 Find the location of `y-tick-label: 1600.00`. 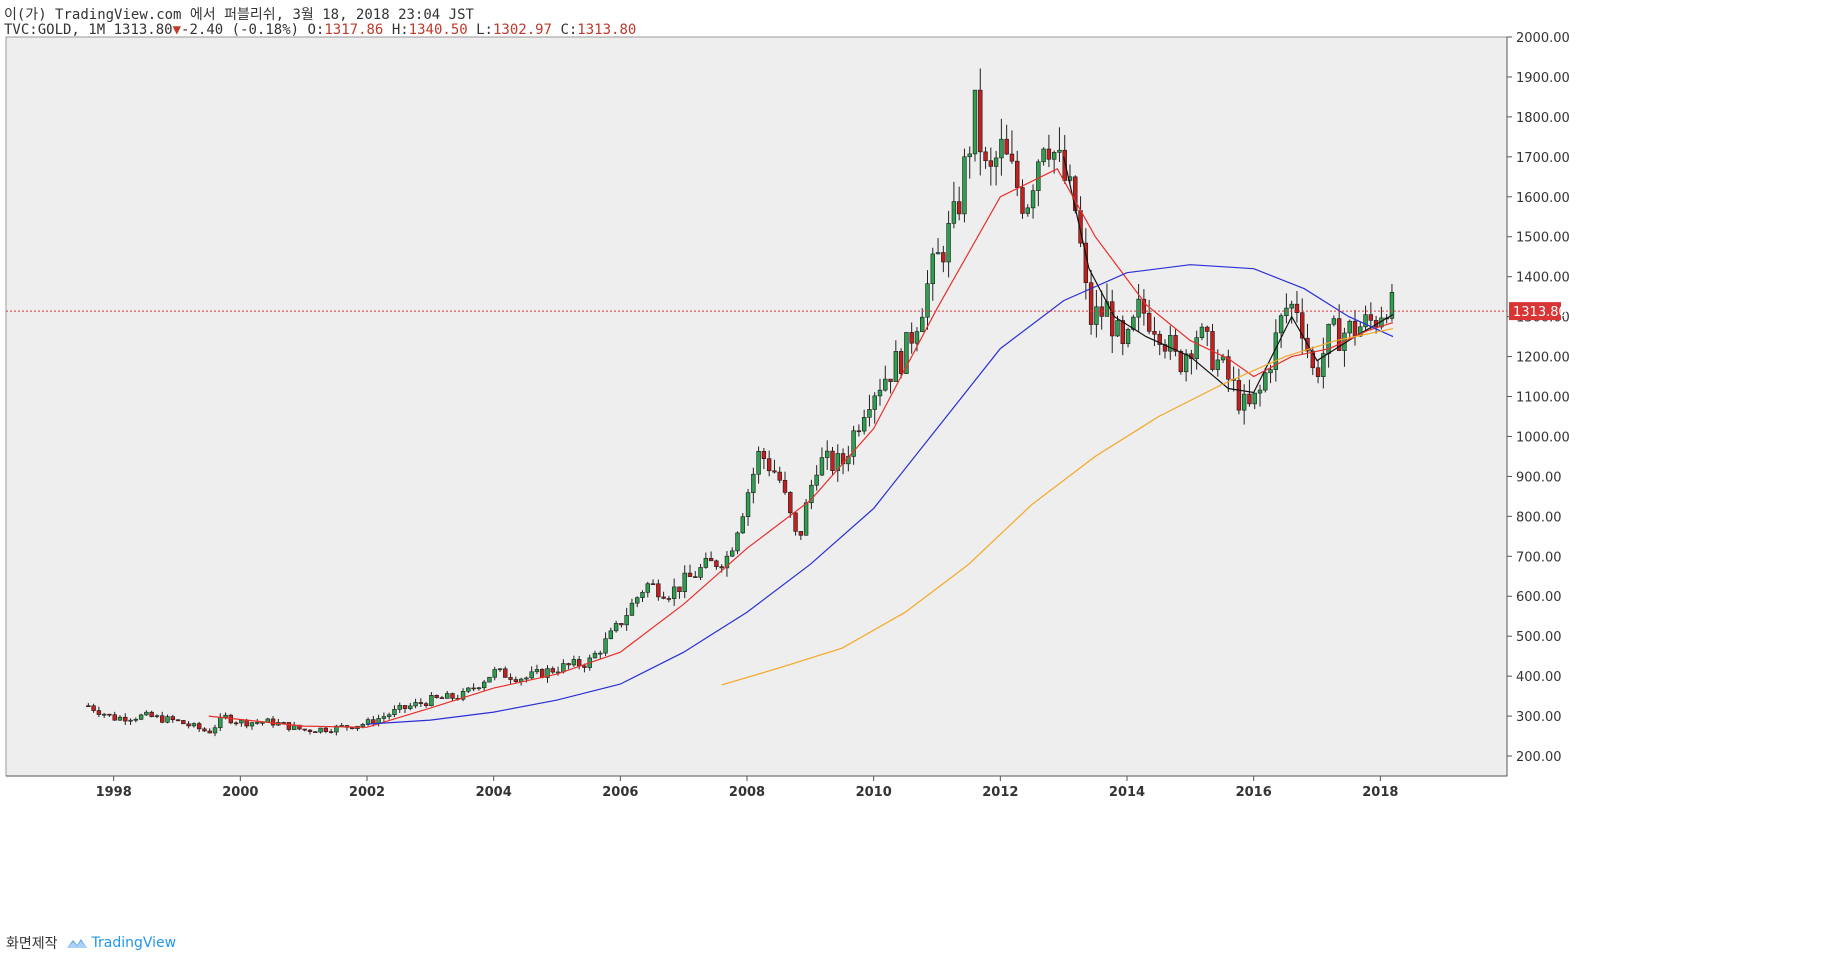

y-tick-label: 1600.00 is located at coordinates (1543, 198).